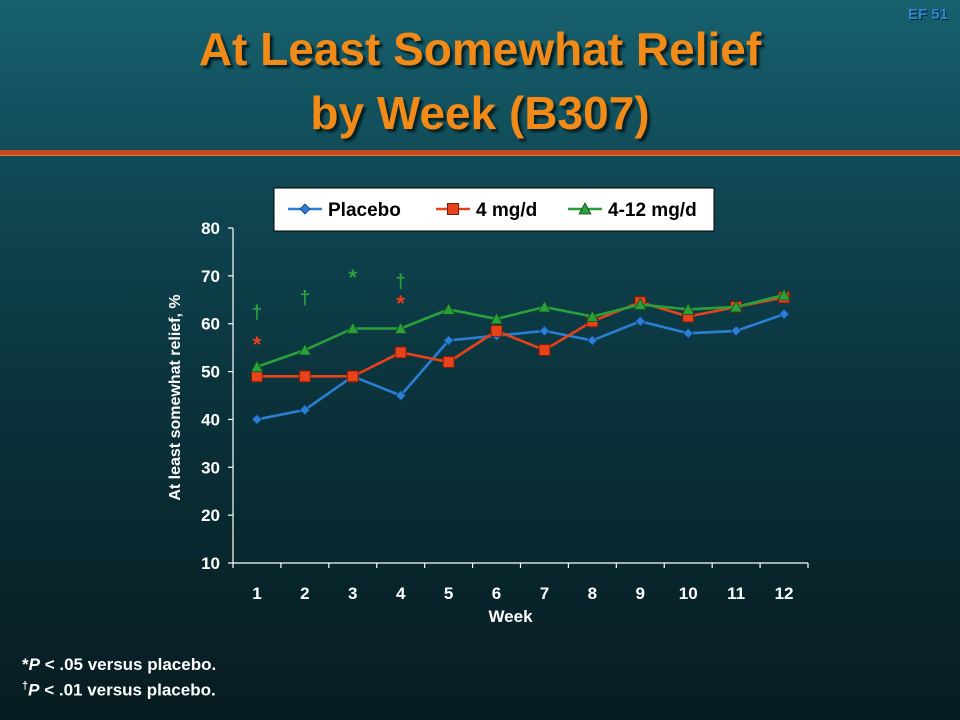 The width and height of the screenshot is (960, 720). What do you see at coordinates (448, 593) in the screenshot?
I see `x-tick-label: 5` at bounding box center [448, 593].